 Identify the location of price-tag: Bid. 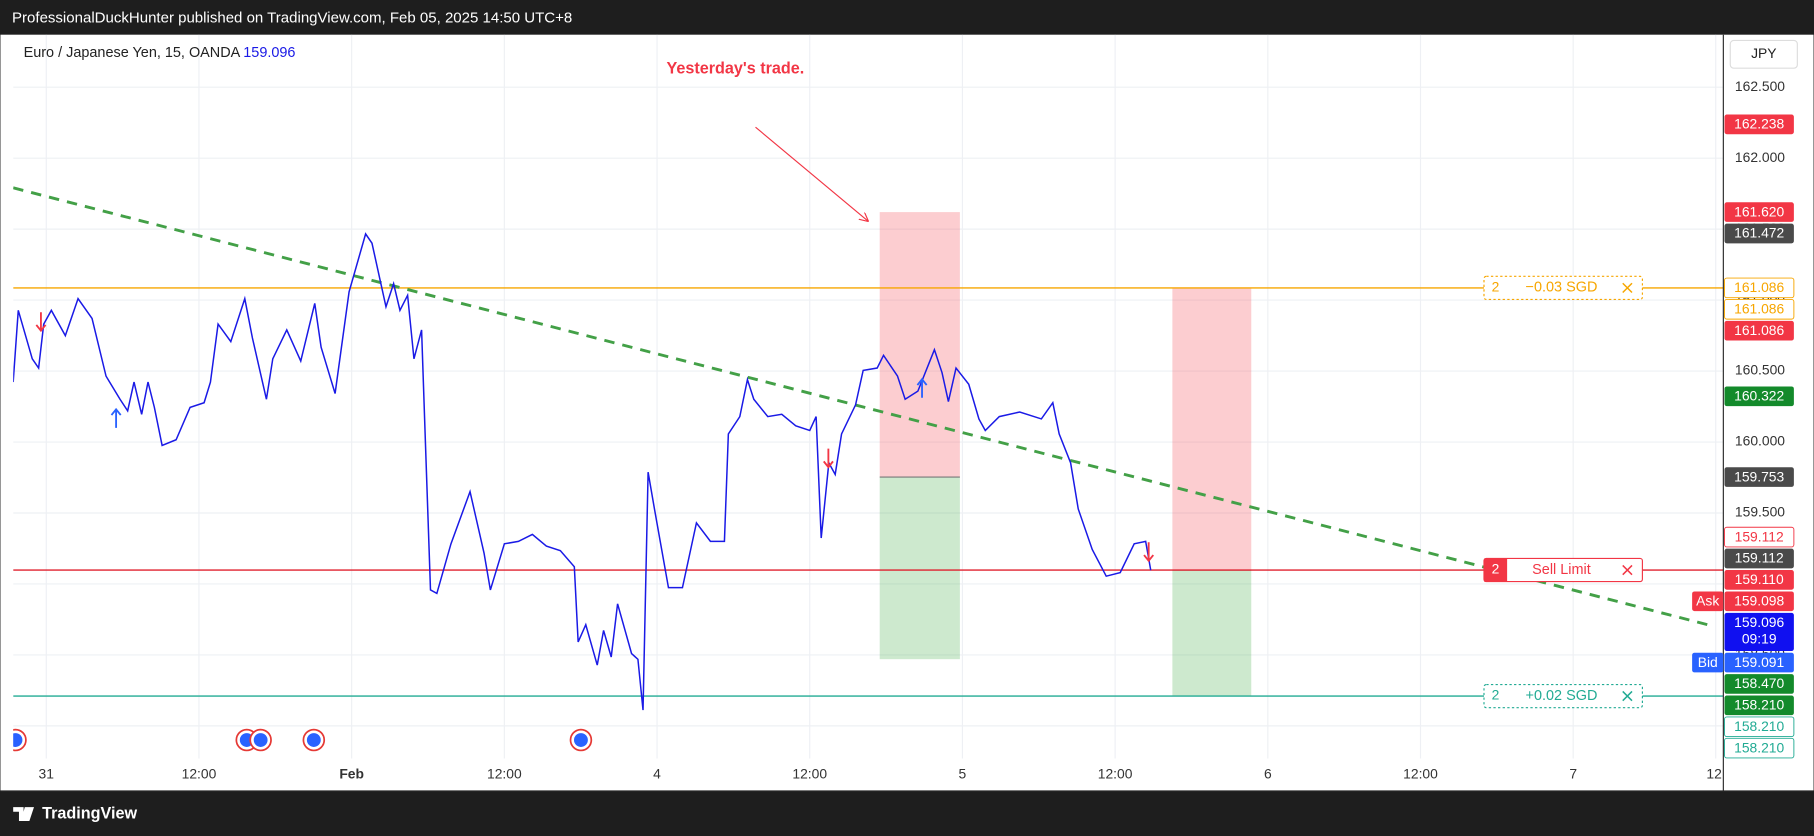
(1708, 662).